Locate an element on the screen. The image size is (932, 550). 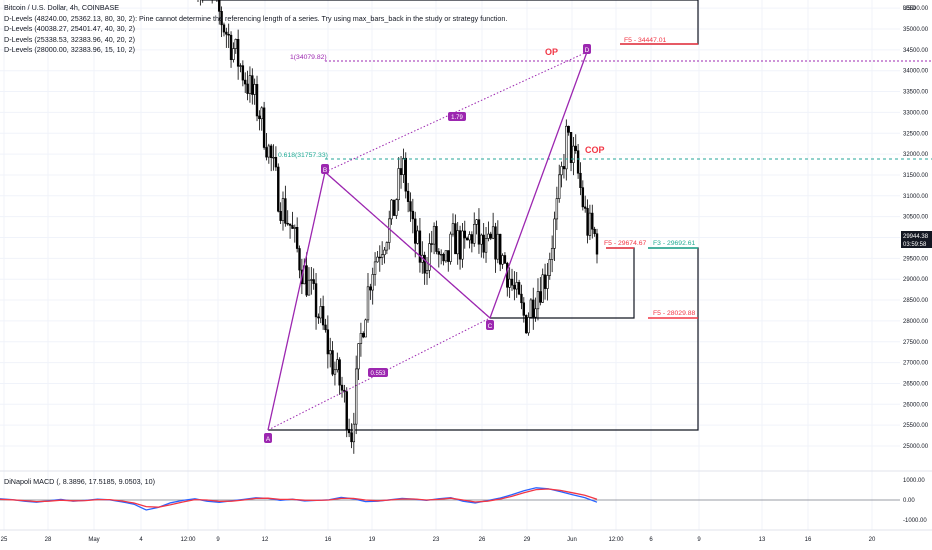
price-tick-label: 35500.00 is located at coordinates (916, 9).